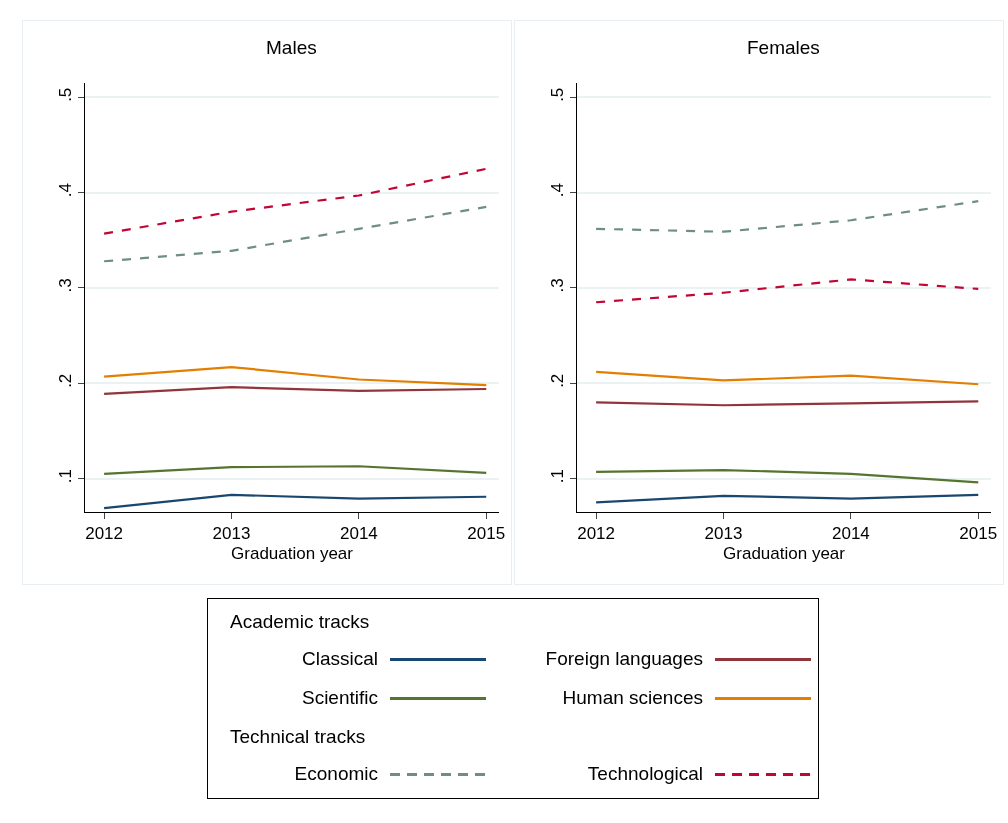 Image resolution: width=1008 pixels, height=823 pixels. I want to click on chart-title: Males, so click(291, 48).